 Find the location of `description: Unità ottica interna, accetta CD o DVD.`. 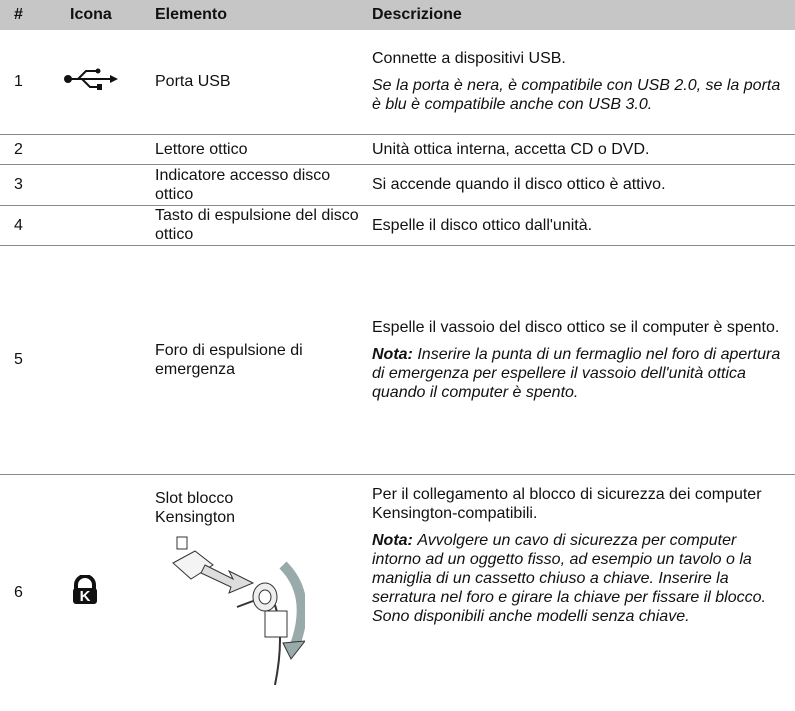

description: Unità ottica interna, accetta CD o DVD. is located at coordinates (580, 149).